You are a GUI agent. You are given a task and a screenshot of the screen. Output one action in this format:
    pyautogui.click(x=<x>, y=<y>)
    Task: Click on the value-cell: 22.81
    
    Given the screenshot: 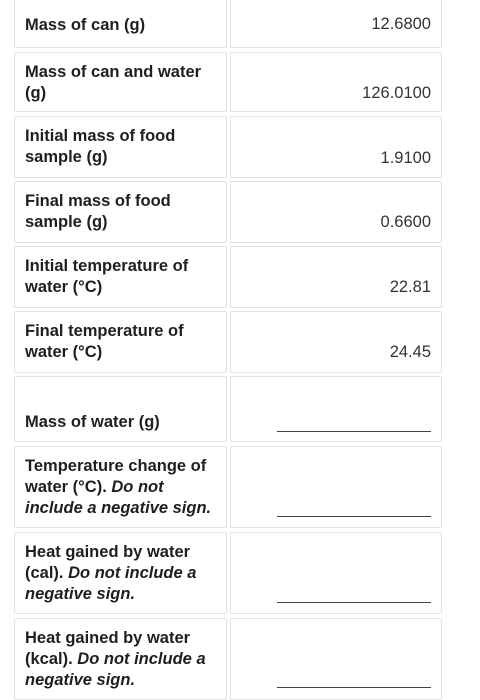 What is the action you would take?
    pyautogui.click(x=336, y=277)
    